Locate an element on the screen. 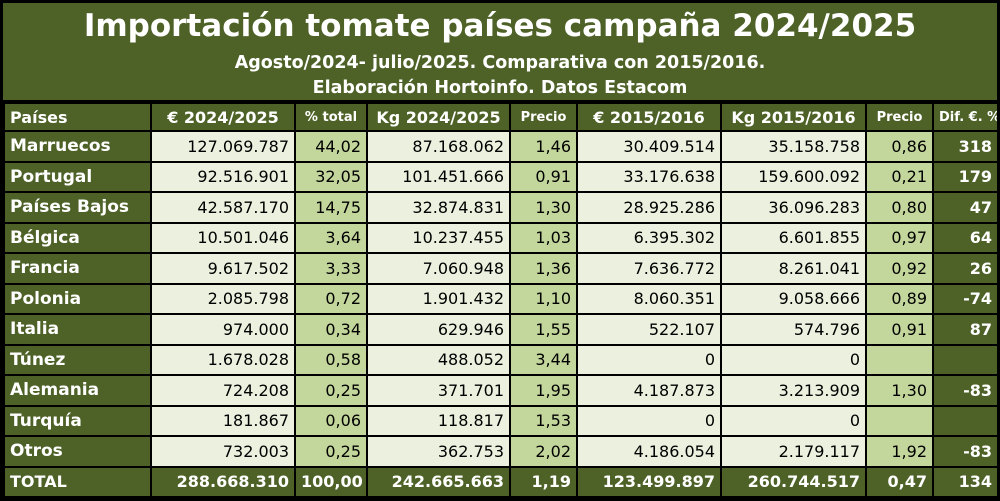  value-cell: 2.085.798 is located at coordinates (223, 298).